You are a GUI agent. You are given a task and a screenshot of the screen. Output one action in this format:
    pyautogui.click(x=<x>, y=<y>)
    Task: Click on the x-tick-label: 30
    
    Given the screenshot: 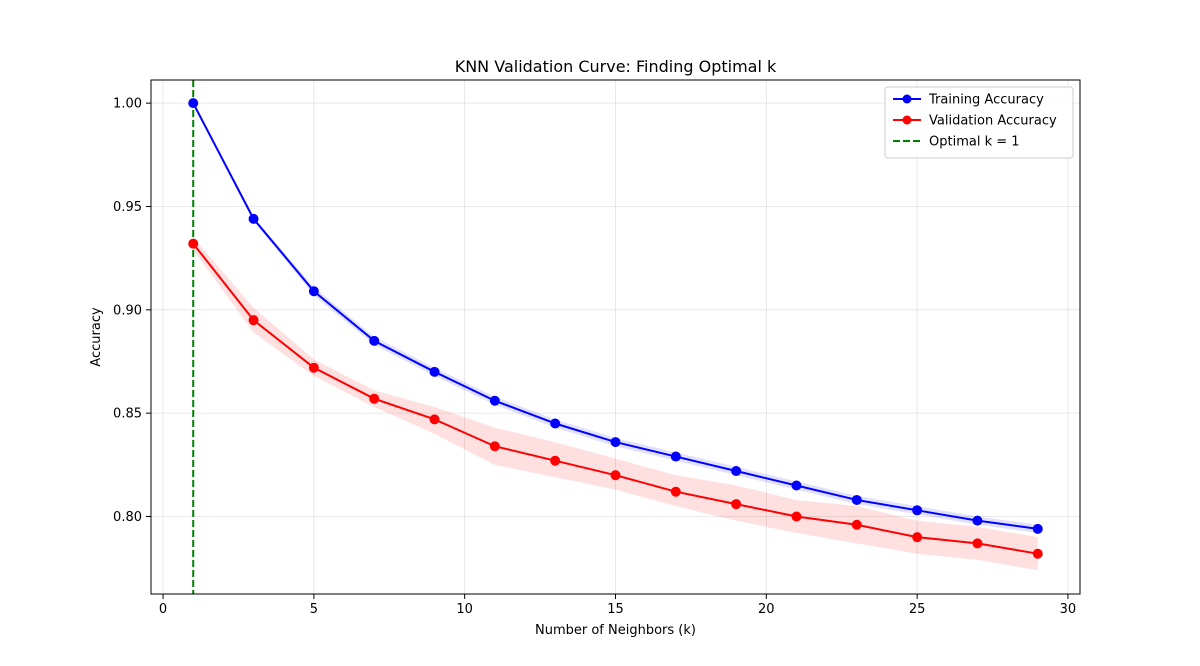 What is the action you would take?
    pyautogui.click(x=1068, y=609)
    